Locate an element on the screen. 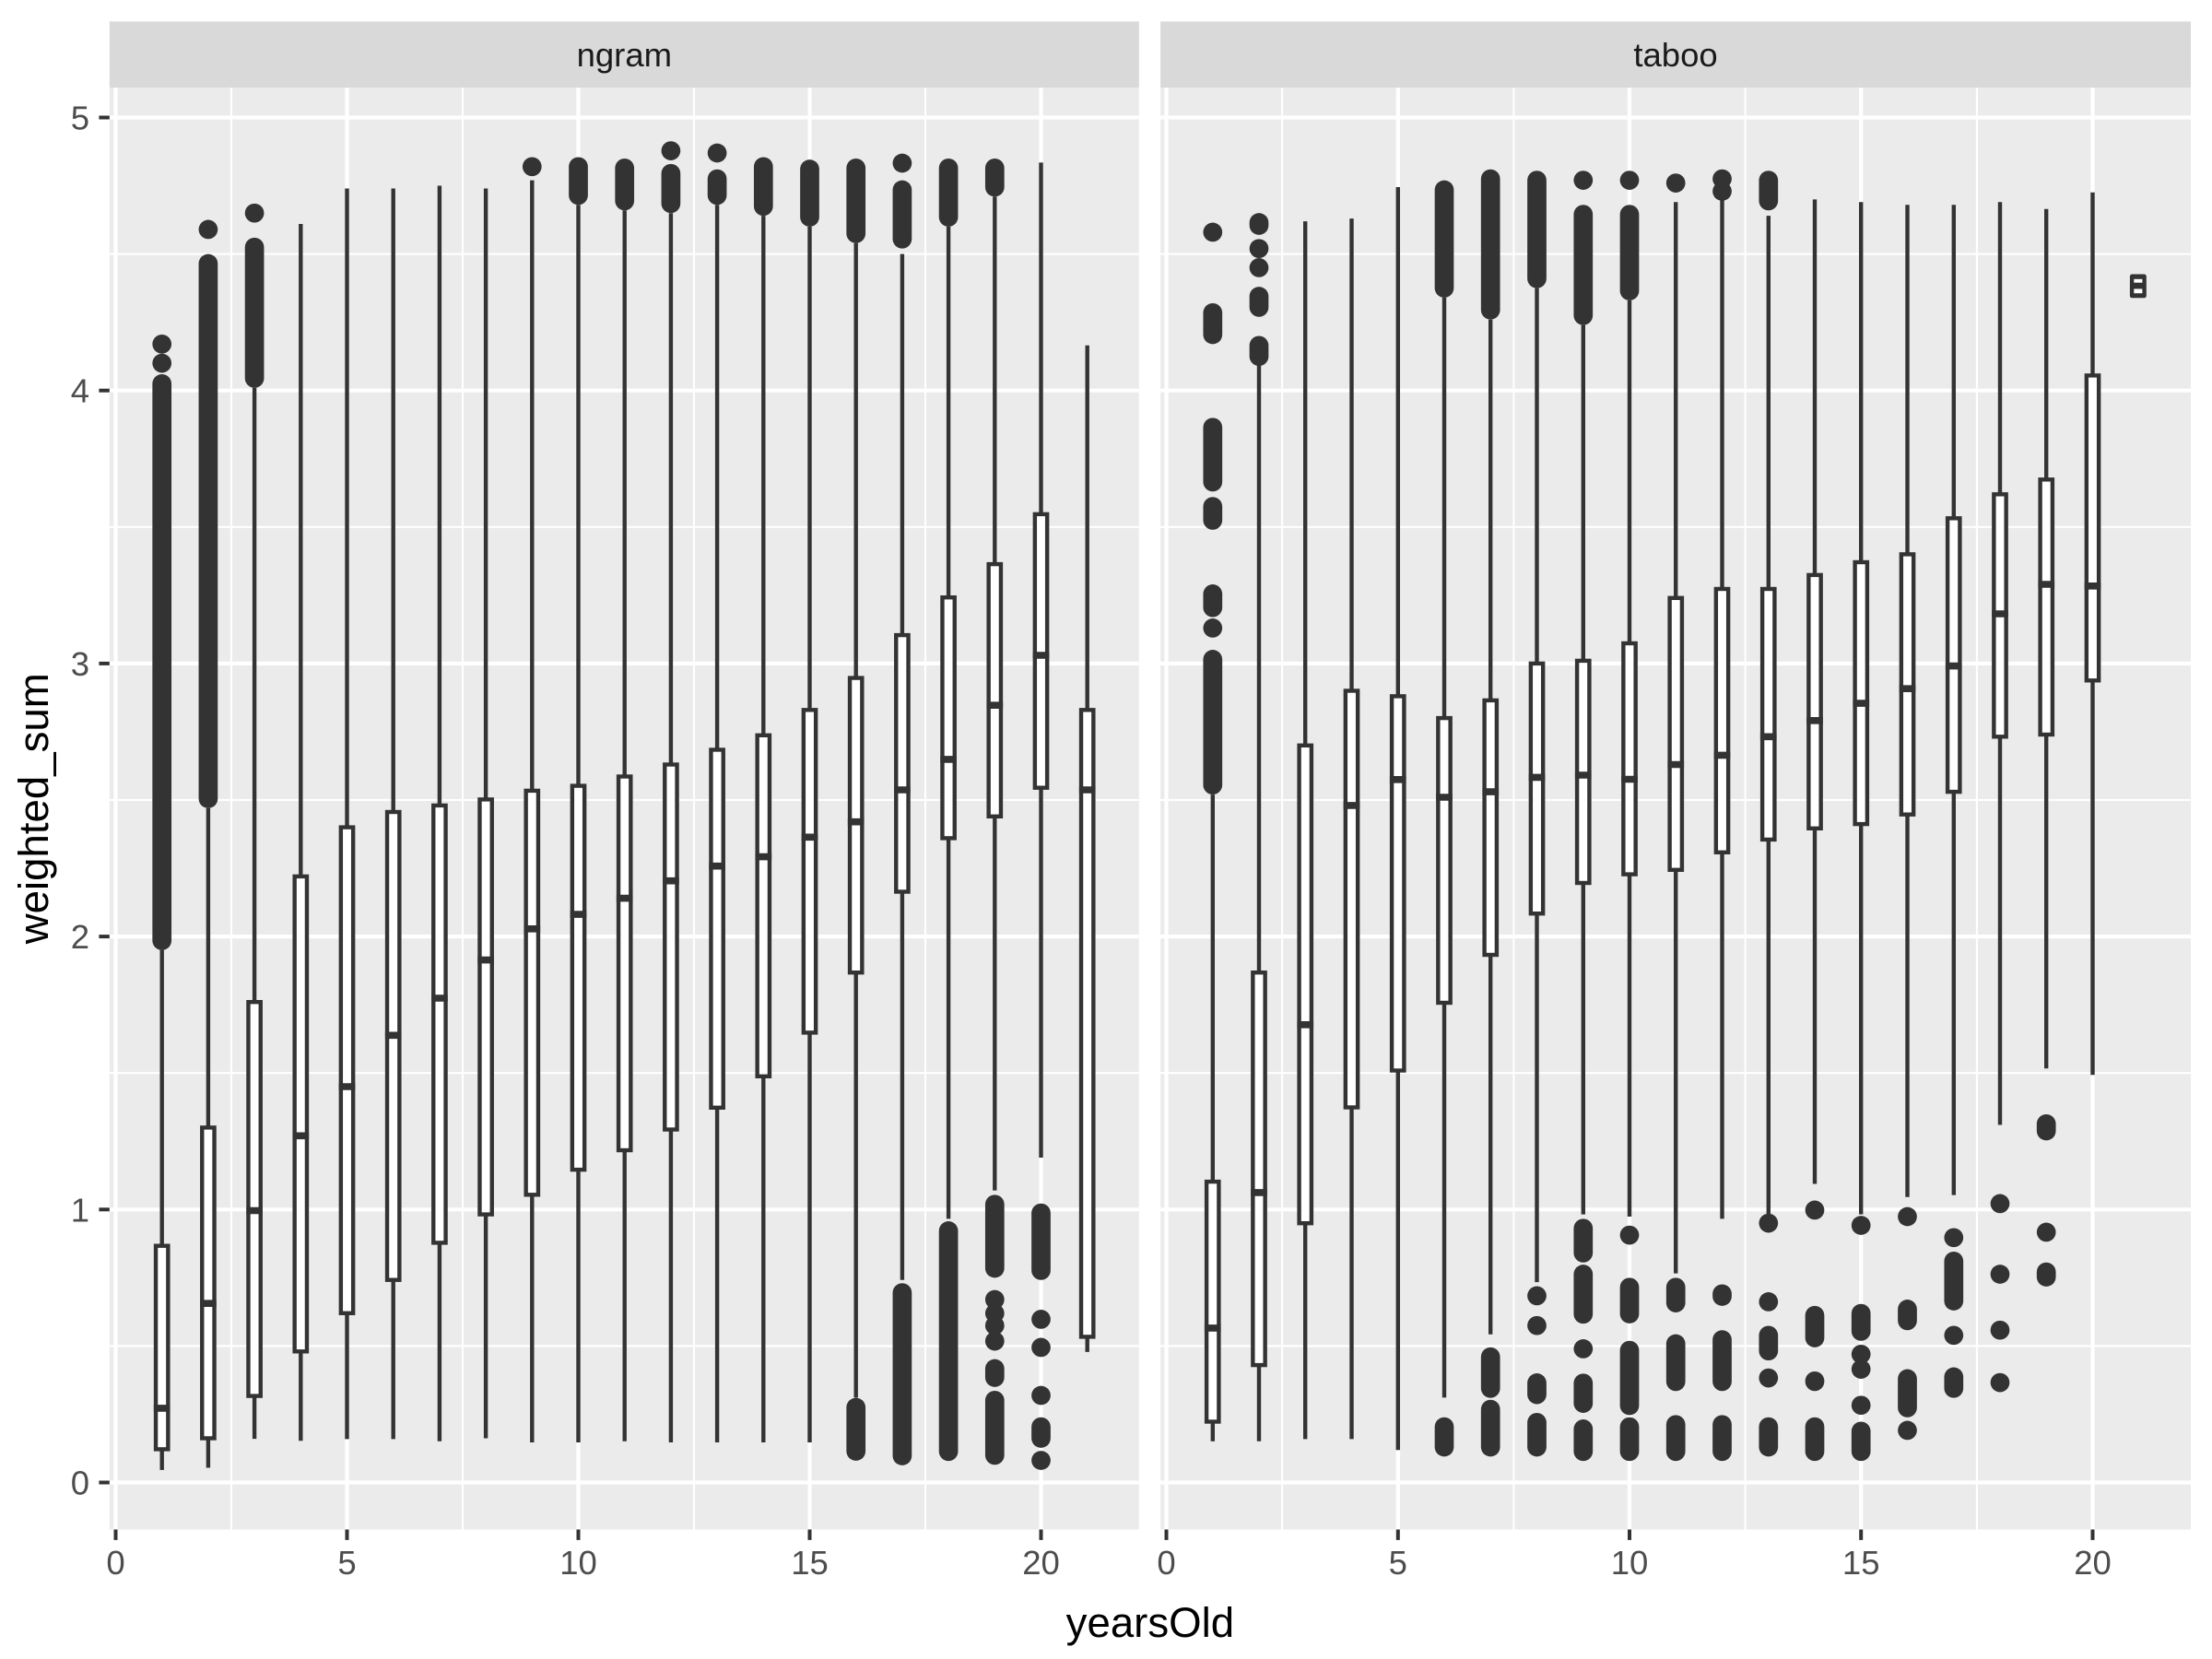 This screenshot has height=1659, width=2212. svg-text: 4 is located at coordinates (80, 391).